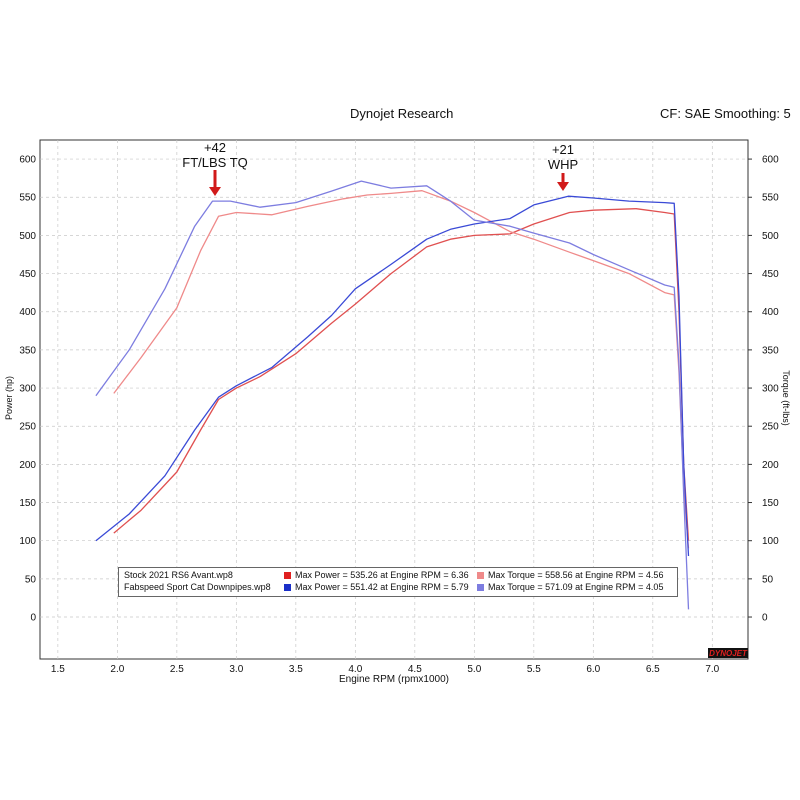 This screenshot has height=800, width=800. I want to click on x-tick-label: 5.5, so click(534, 669).